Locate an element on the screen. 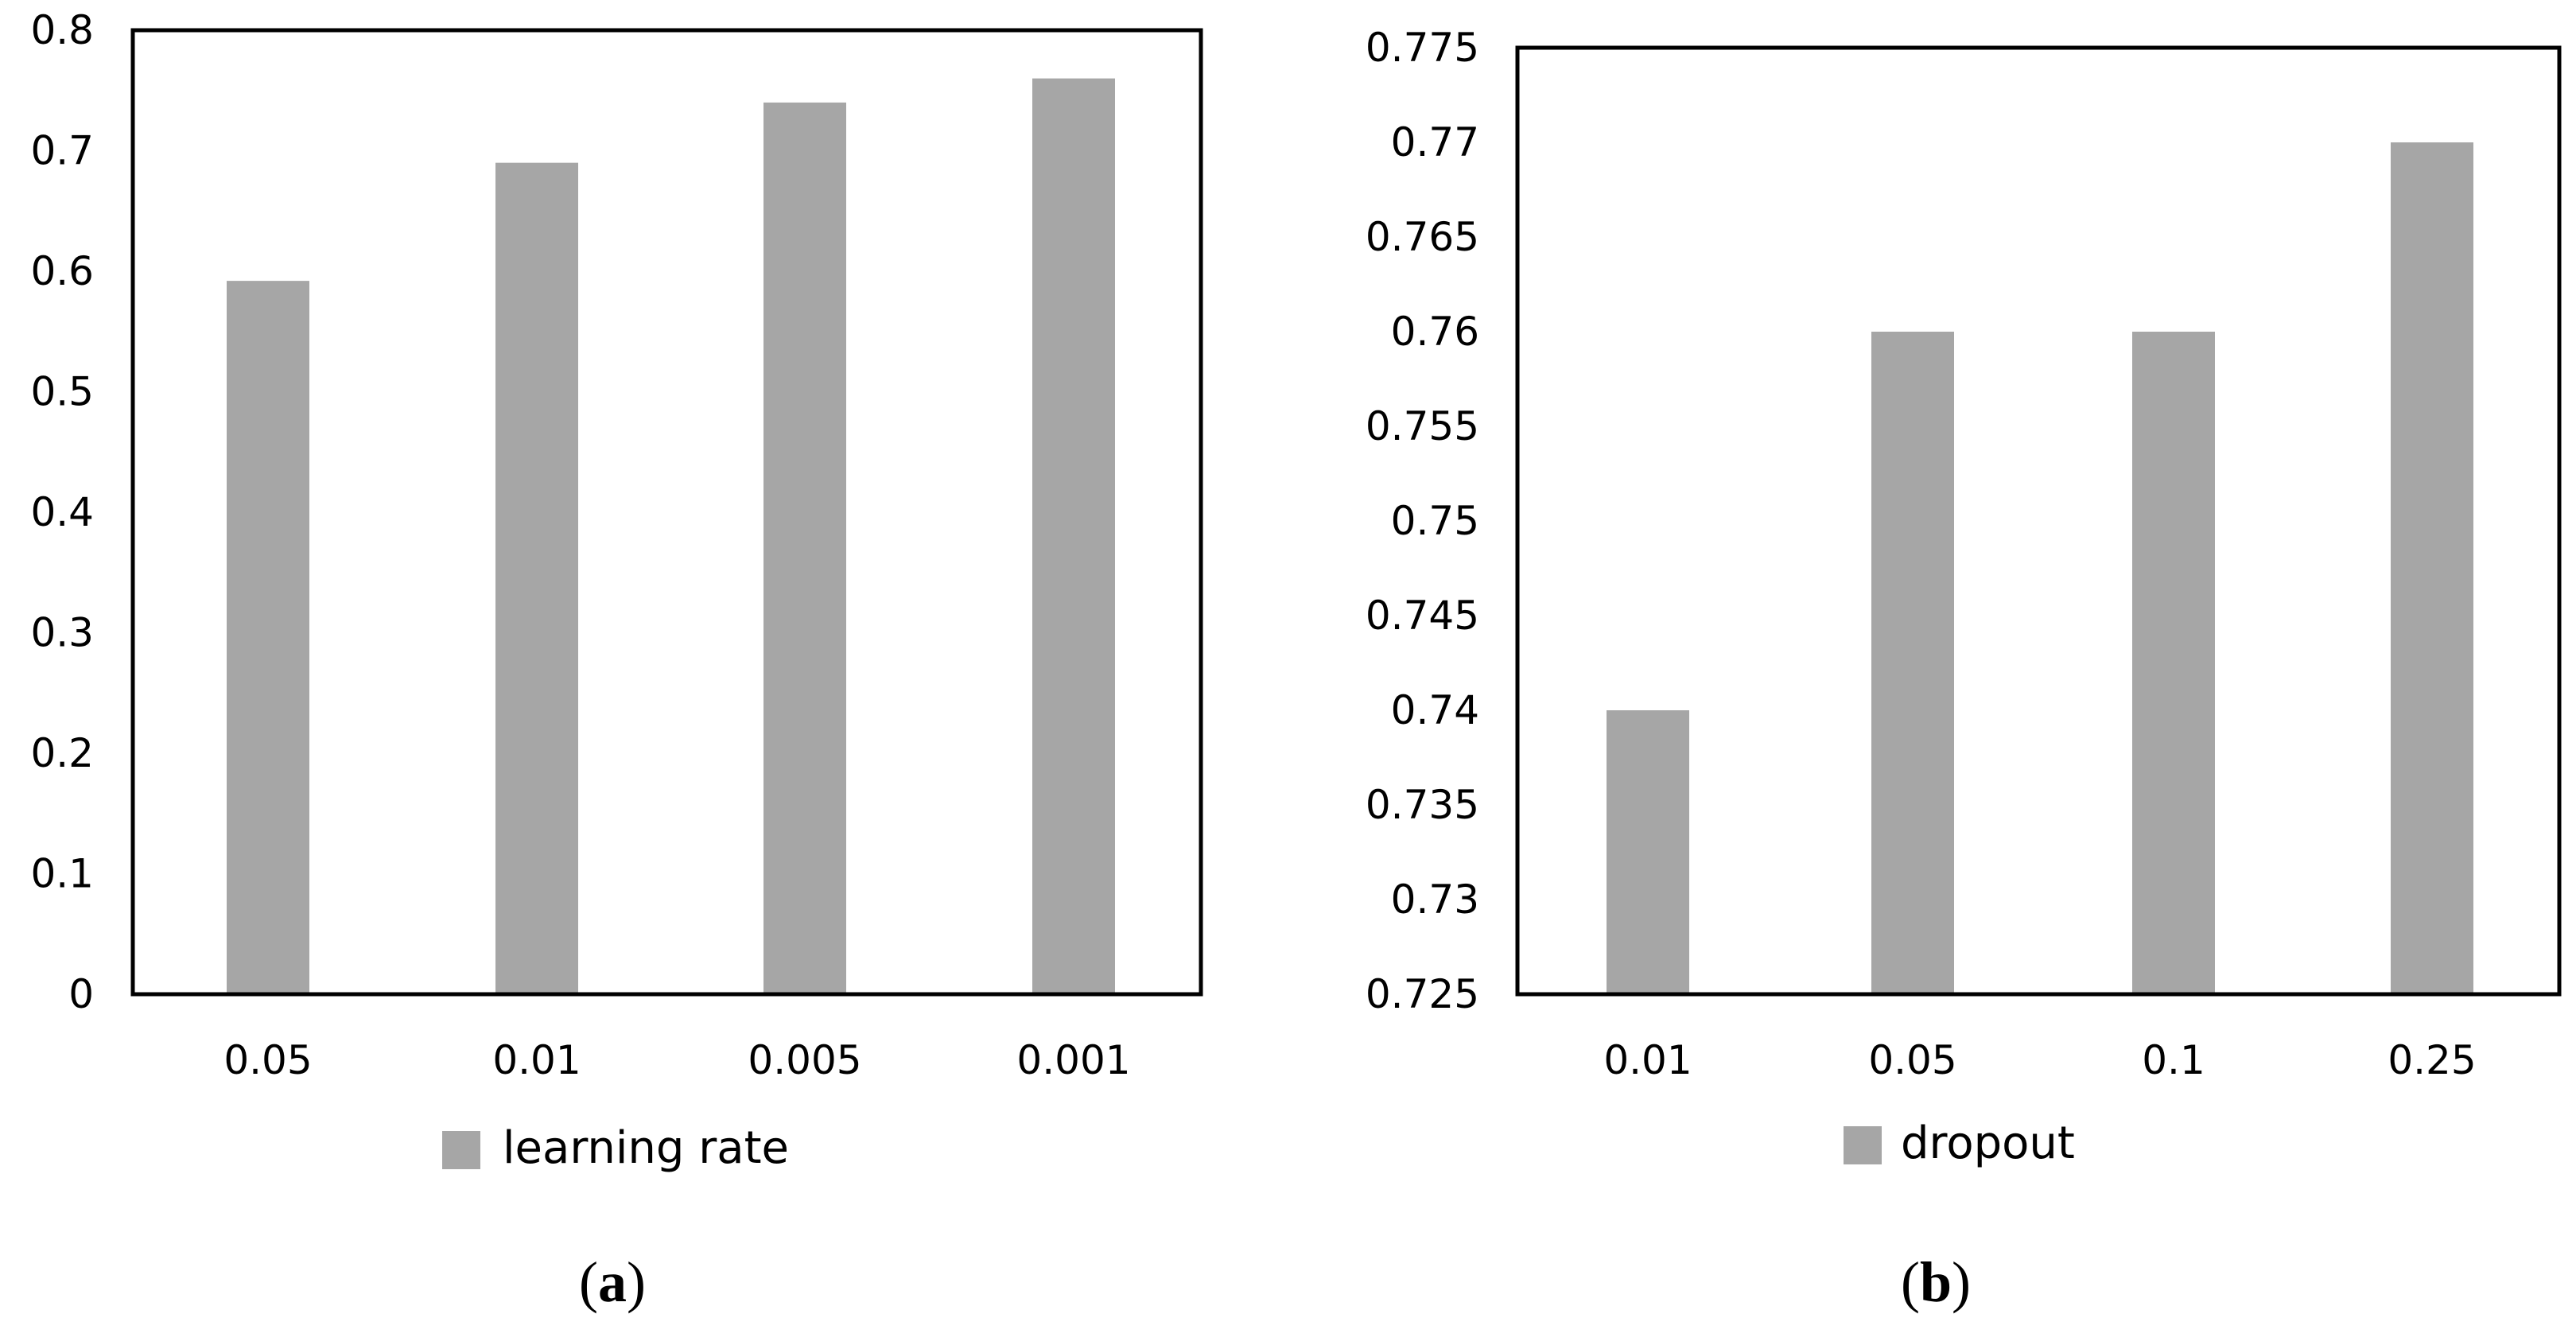  y-tick-label: 0.76 is located at coordinates (1435, 332).